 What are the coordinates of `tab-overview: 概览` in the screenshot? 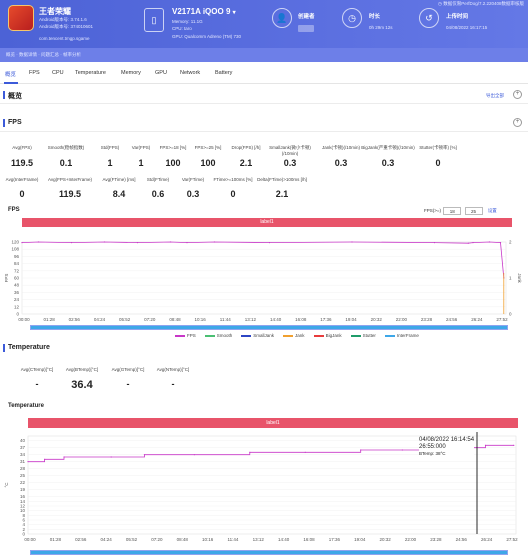 It's located at (11, 75).